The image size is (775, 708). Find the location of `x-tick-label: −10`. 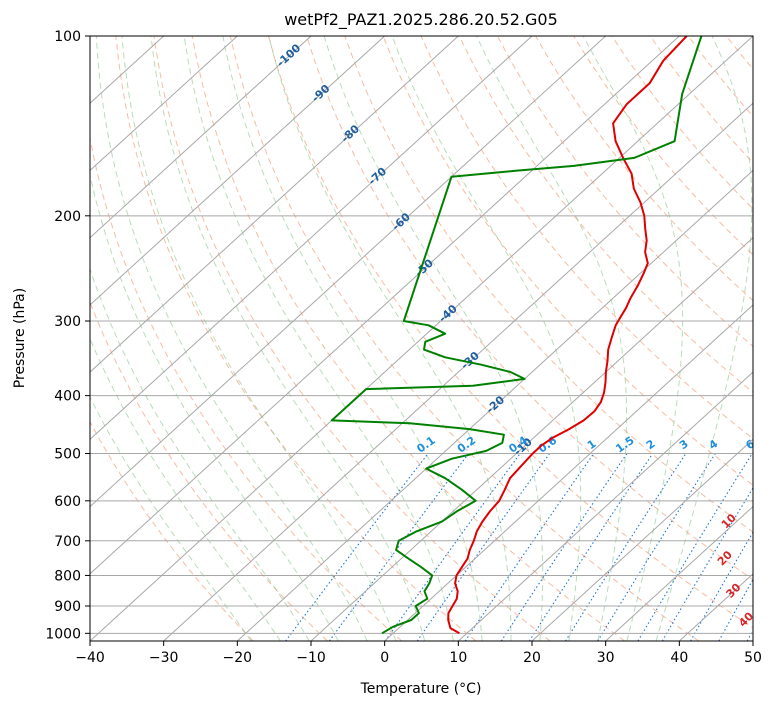

x-tick-label: −10 is located at coordinates (311, 658).